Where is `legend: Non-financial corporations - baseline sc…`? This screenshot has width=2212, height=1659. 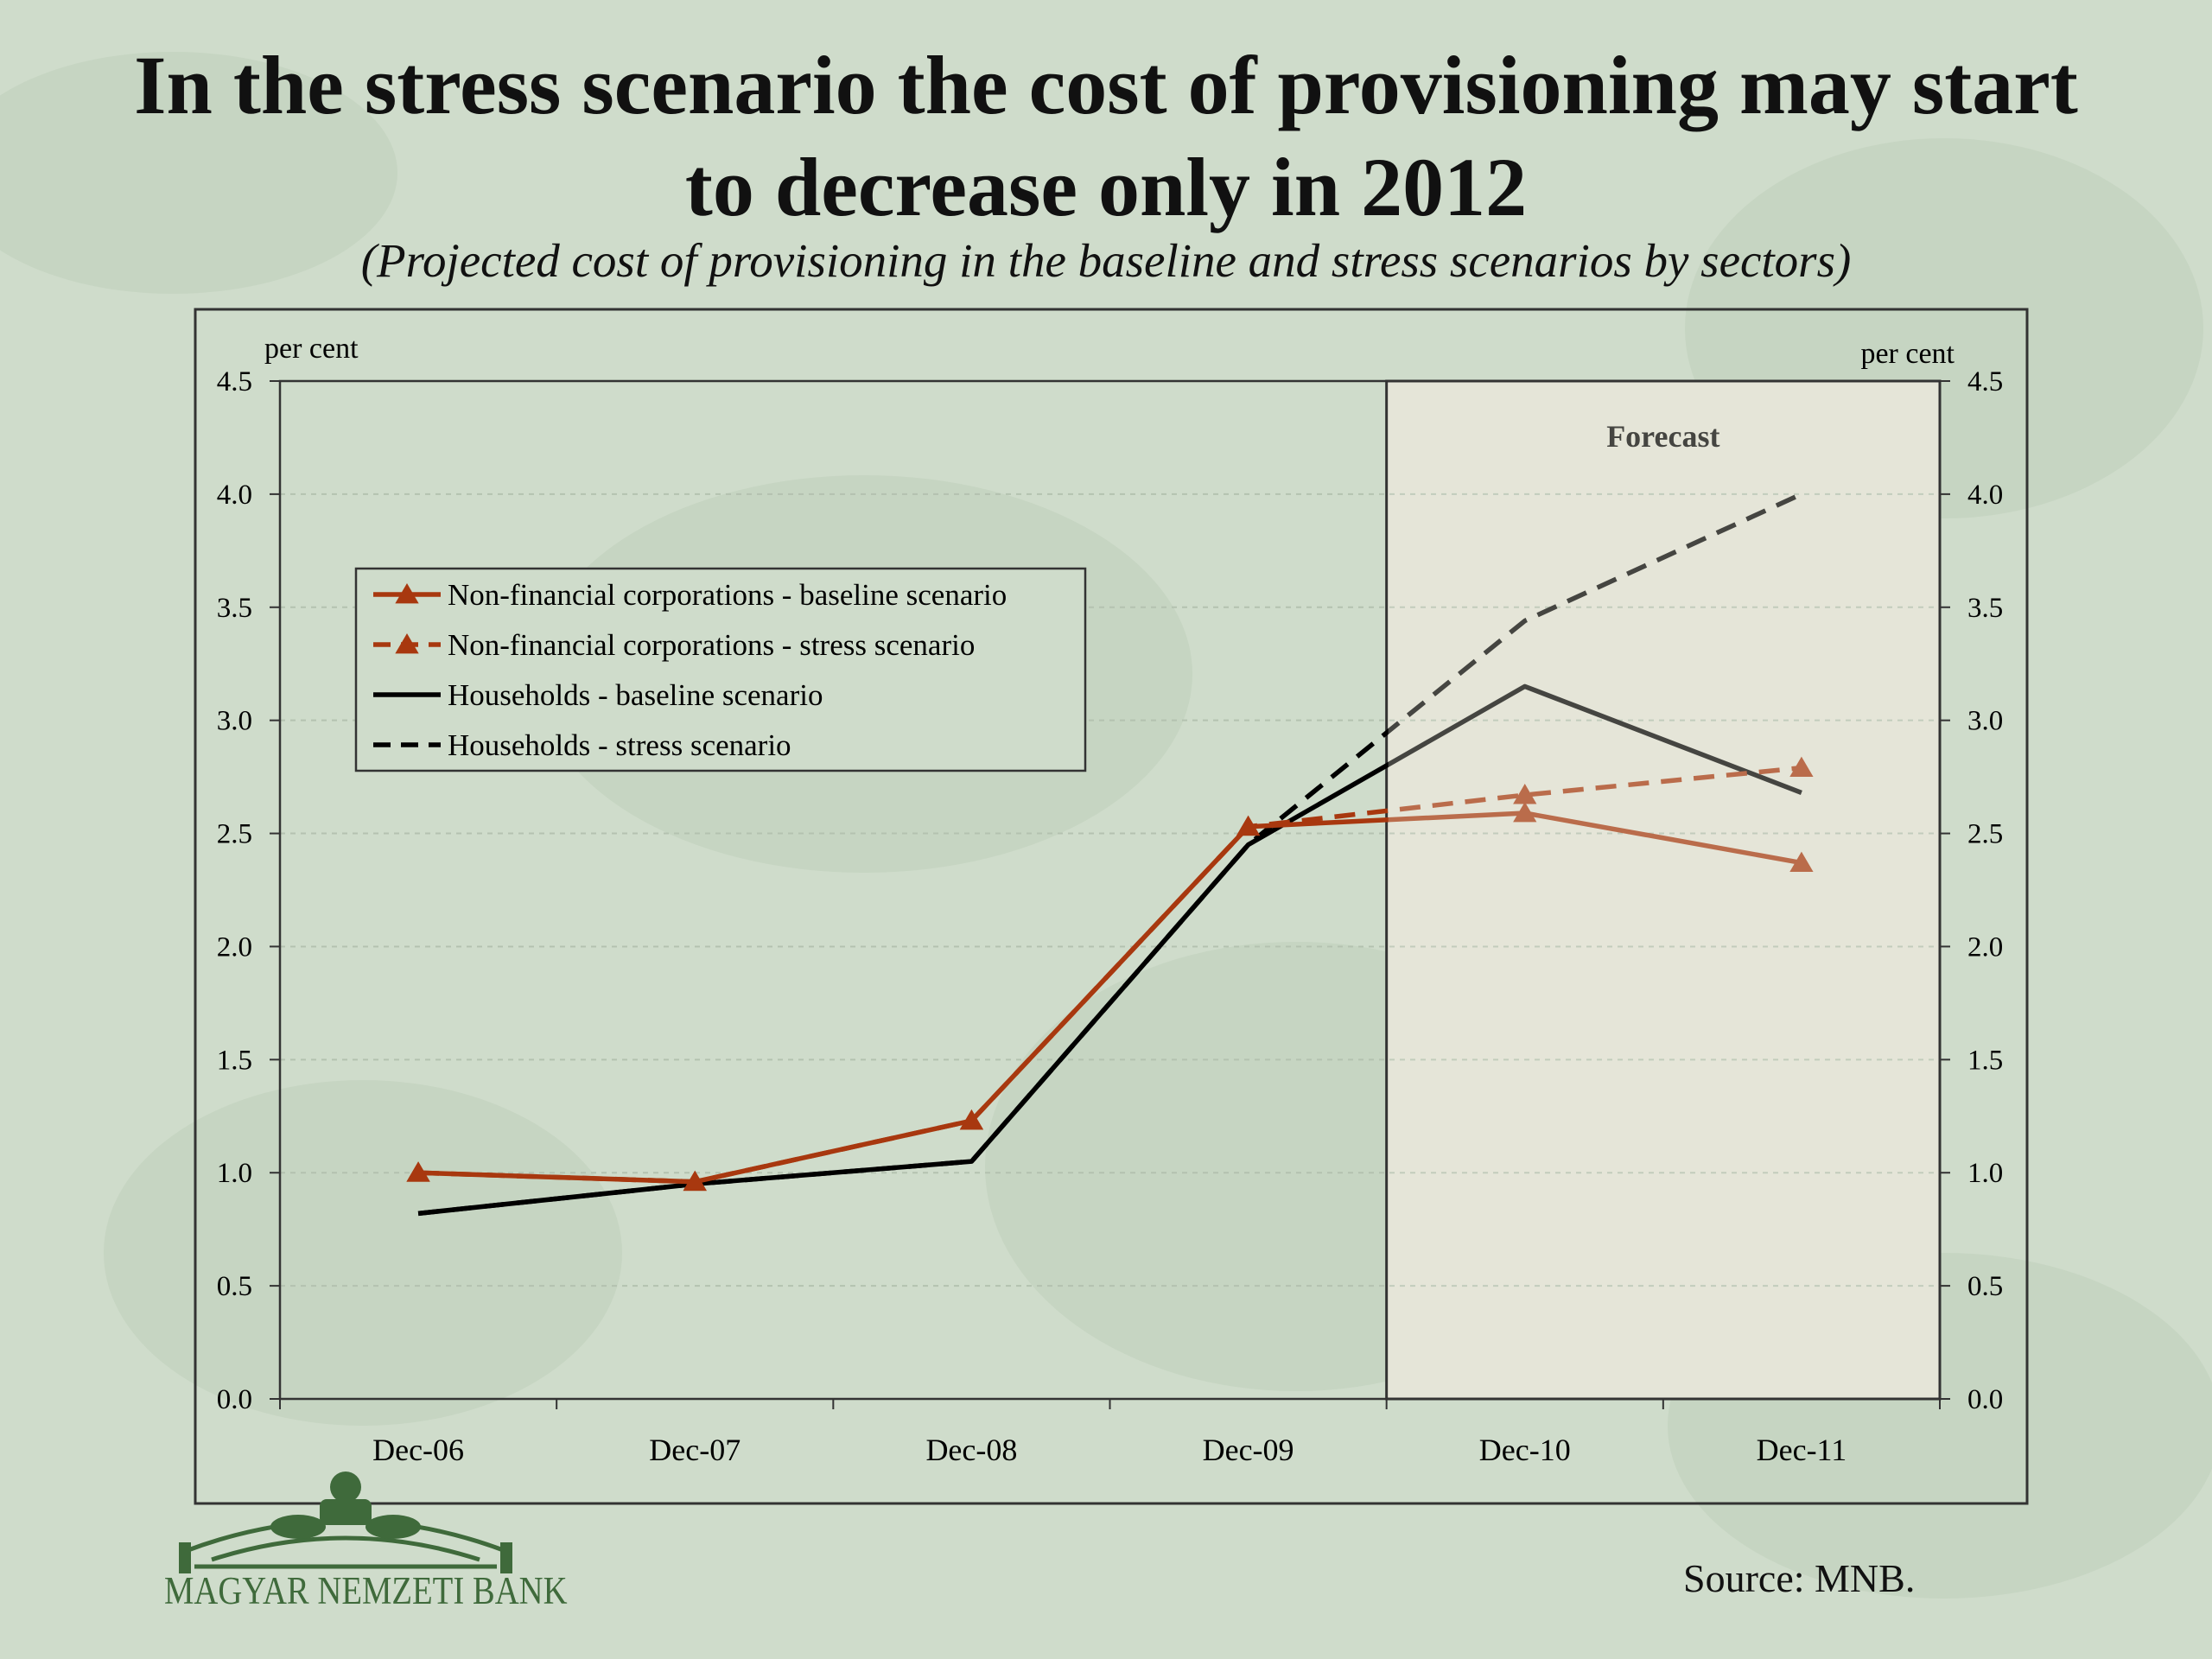
legend: Non-financial corporations - baseline sc… is located at coordinates (720, 669).